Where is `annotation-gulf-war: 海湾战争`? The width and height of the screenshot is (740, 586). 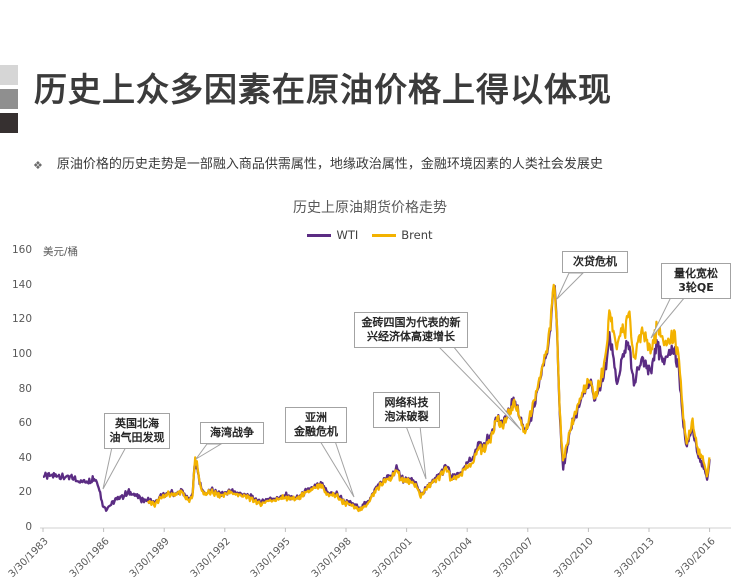 annotation-gulf-war: 海湾战争 is located at coordinates (232, 433).